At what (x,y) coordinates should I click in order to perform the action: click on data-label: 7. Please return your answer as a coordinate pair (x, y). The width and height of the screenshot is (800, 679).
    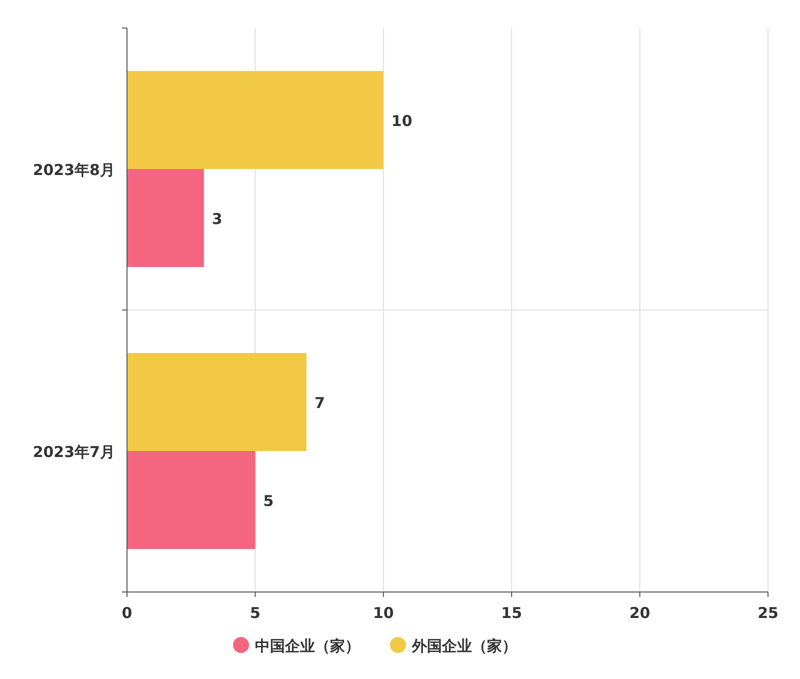
    Looking at the image, I should click on (319, 403).